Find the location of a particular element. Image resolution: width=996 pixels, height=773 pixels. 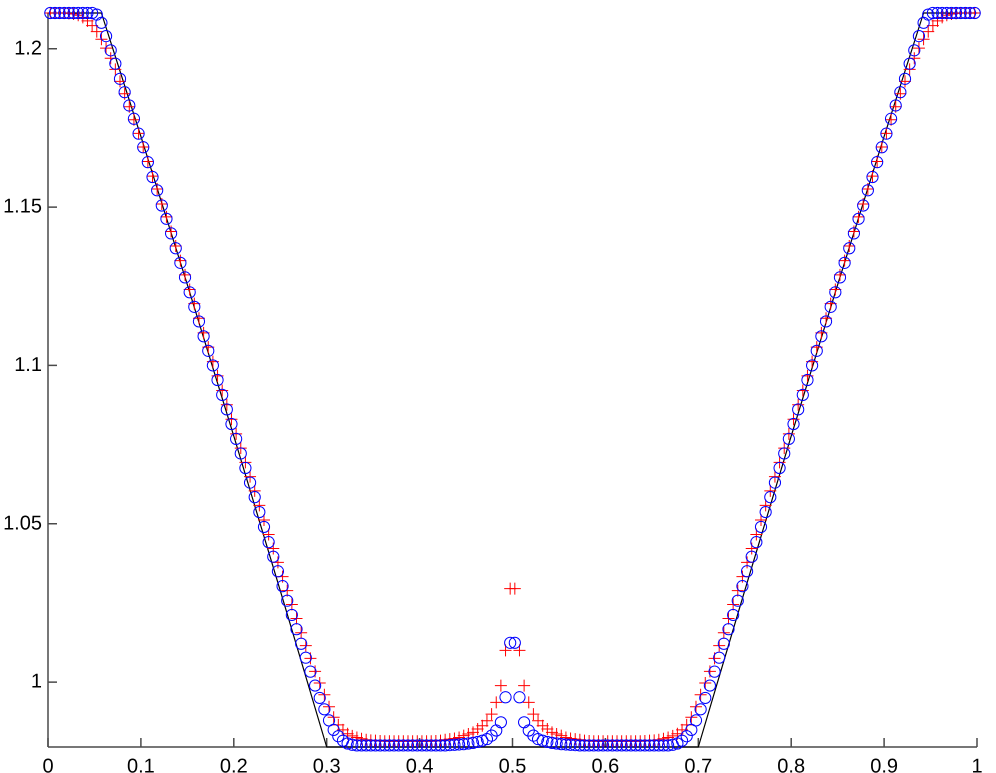

x-tick-label: 0.2 is located at coordinates (234, 764).